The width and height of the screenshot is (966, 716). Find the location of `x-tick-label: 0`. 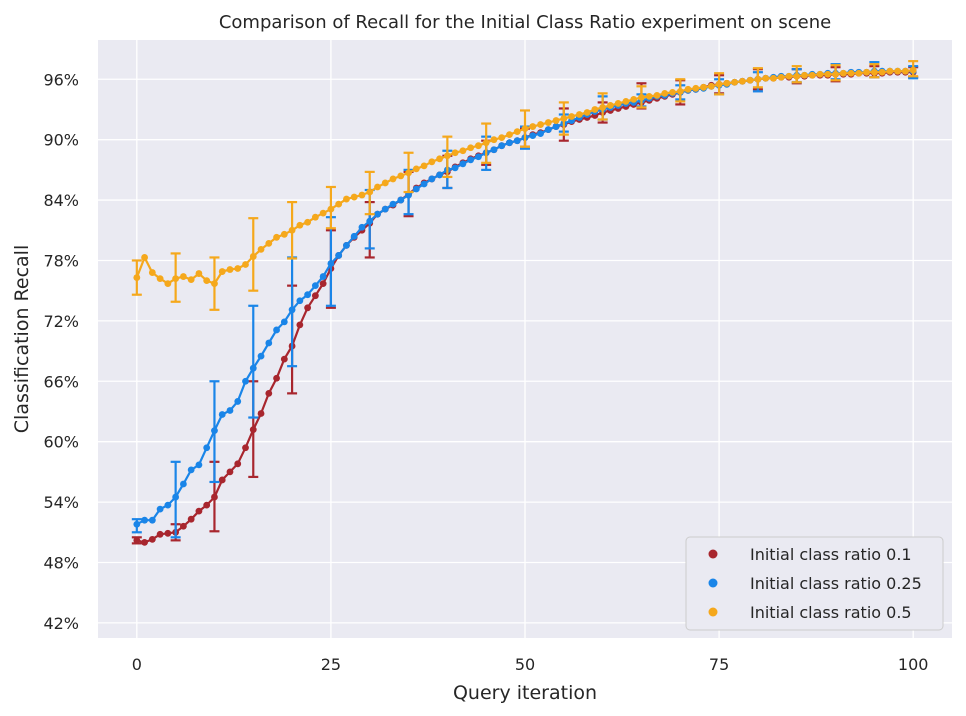

x-tick-label: 0 is located at coordinates (137, 664).